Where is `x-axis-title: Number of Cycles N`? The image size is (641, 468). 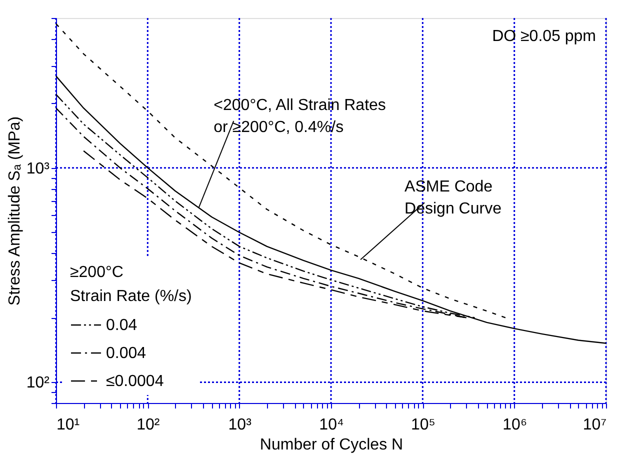
x-axis-title: Number of Cycles N is located at coordinates (332, 445).